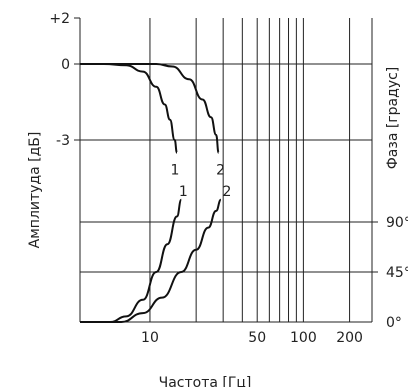 This screenshot has width=408, height=387. Describe the element at coordinates (59, 19) in the screenshot. I see `amp-tick-label: +2` at that location.